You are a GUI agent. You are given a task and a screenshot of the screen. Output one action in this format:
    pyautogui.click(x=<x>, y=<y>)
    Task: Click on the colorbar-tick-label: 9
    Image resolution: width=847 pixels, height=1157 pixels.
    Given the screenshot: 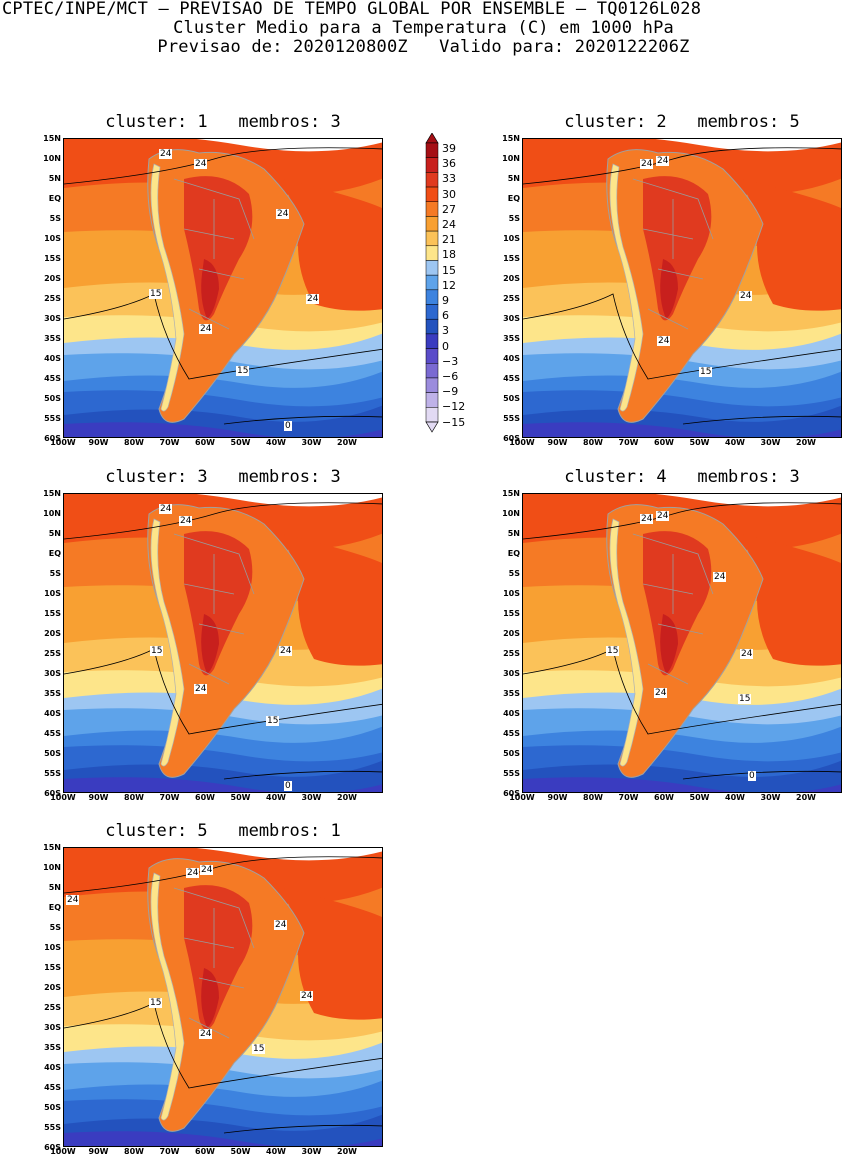 What is the action you would take?
    pyautogui.click(x=445, y=300)
    